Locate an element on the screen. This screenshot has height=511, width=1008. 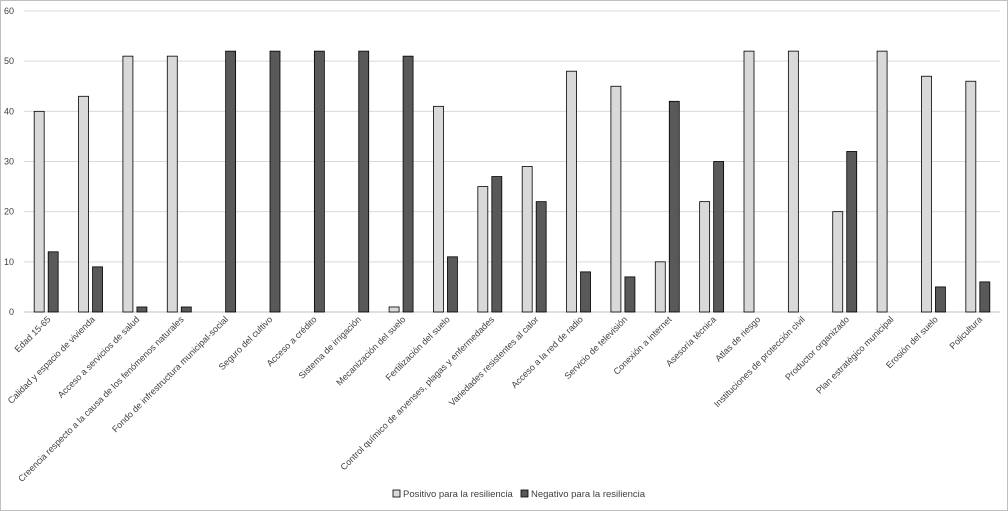
y-tick-label: 60 is located at coordinates (9, 11).